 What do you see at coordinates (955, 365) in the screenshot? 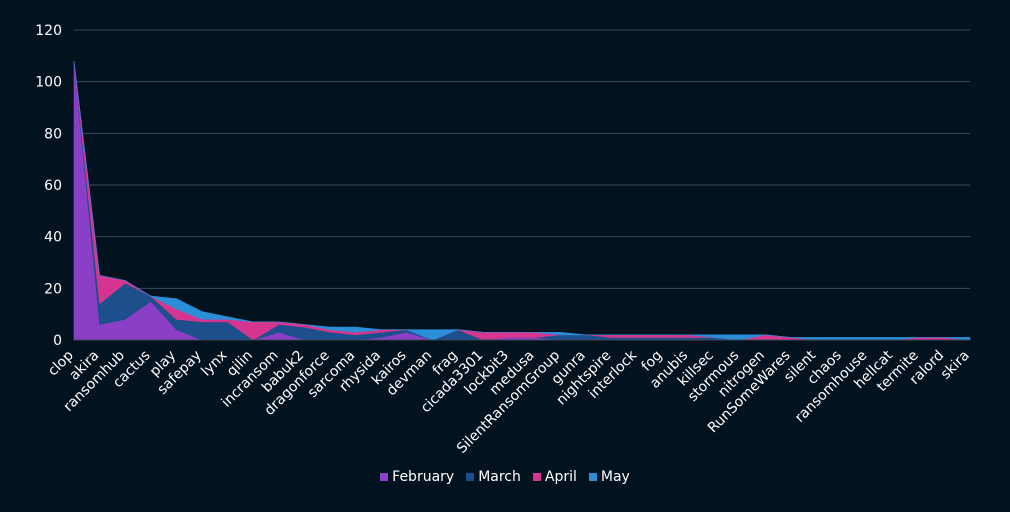
I see `x-tick-label: skira` at bounding box center [955, 365].